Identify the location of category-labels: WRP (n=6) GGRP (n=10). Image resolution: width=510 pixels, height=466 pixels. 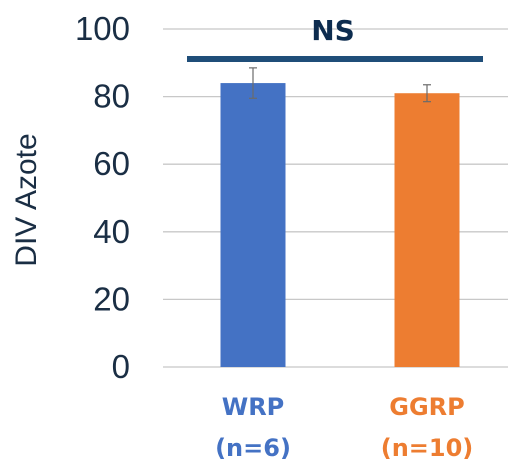
(344, 427).